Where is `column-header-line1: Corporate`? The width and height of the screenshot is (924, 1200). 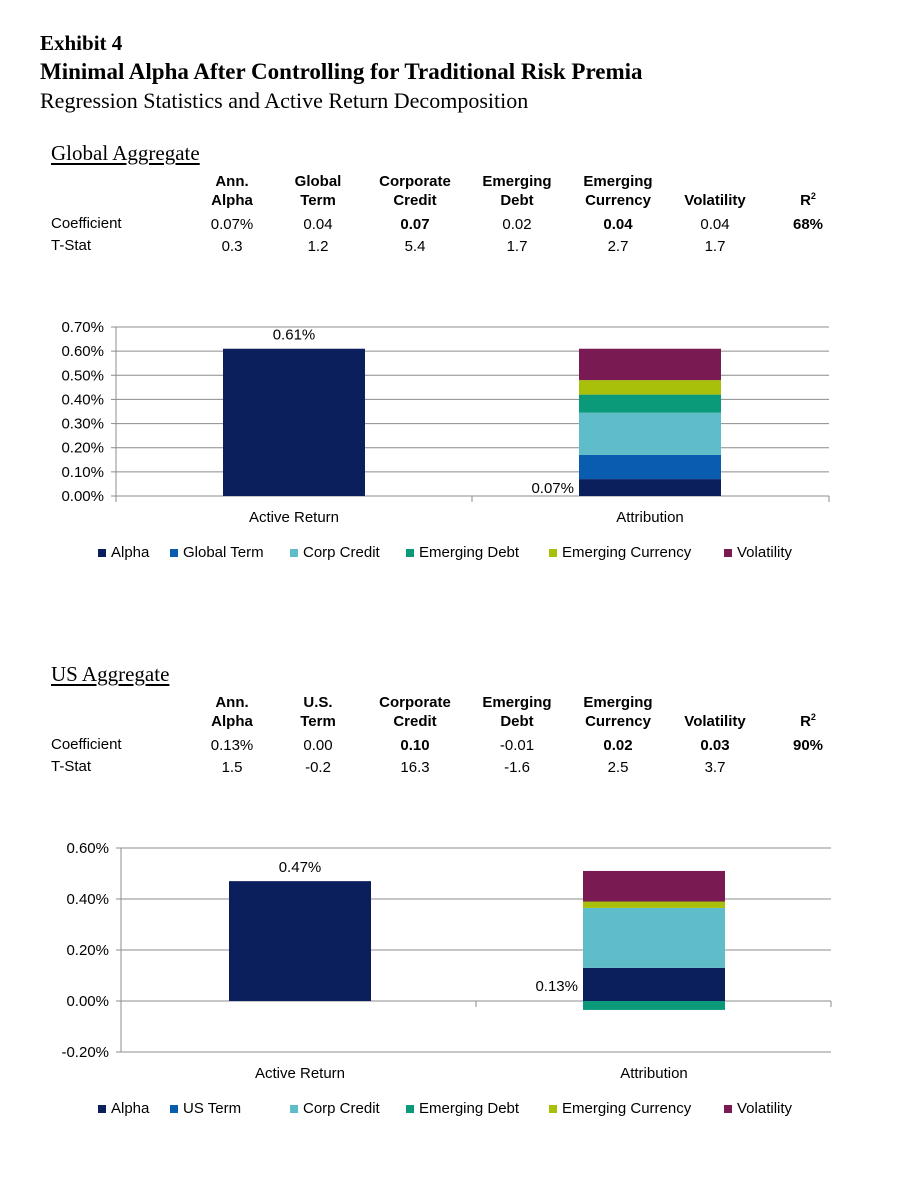
column-header-line1: Corporate is located at coordinates (415, 702).